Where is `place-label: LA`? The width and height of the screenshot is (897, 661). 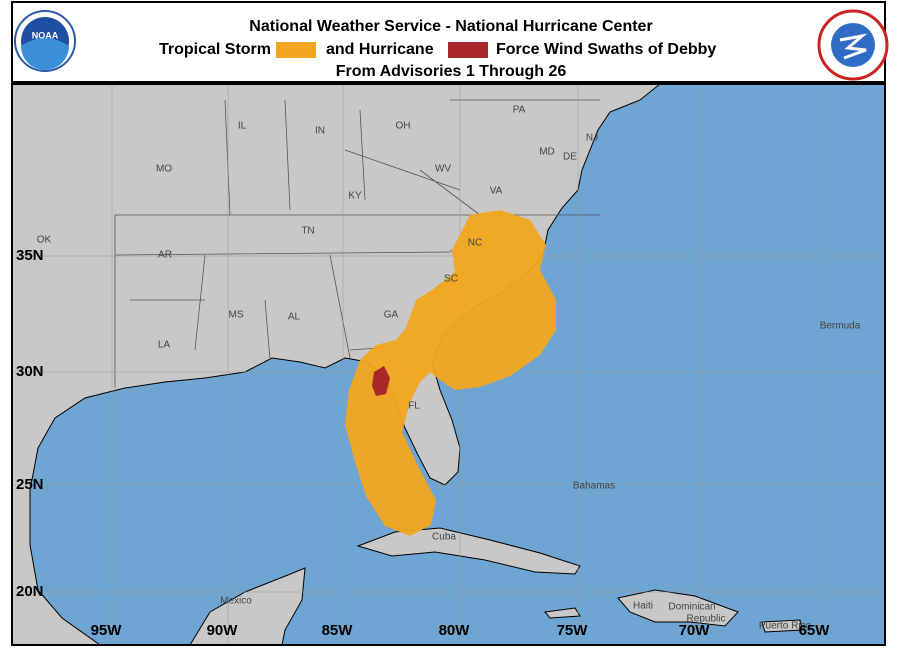
place-label: LA is located at coordinates (164, 345).